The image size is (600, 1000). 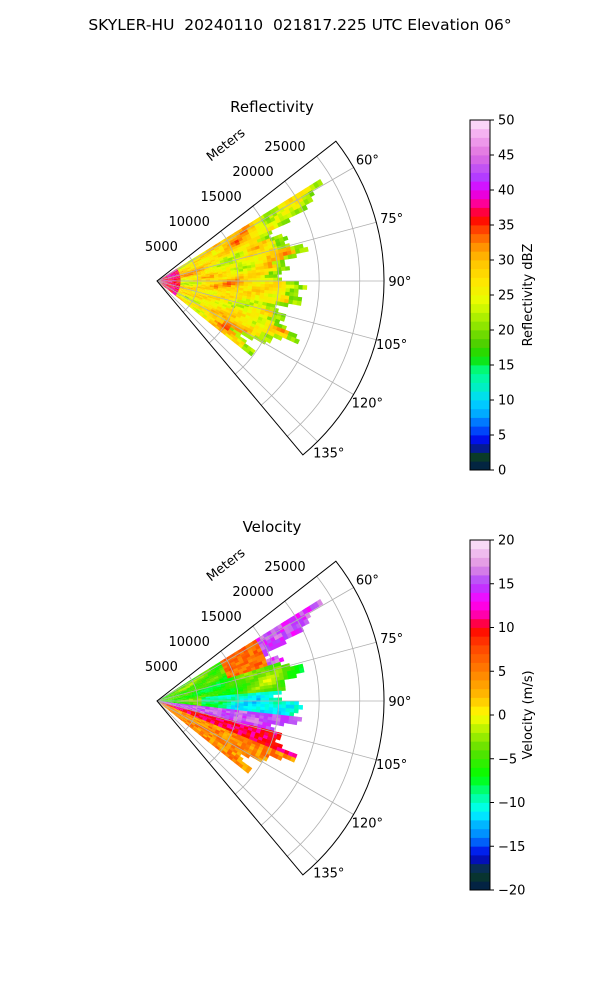 I want to click on azimuth-gridline, so click(x=255, y=224).